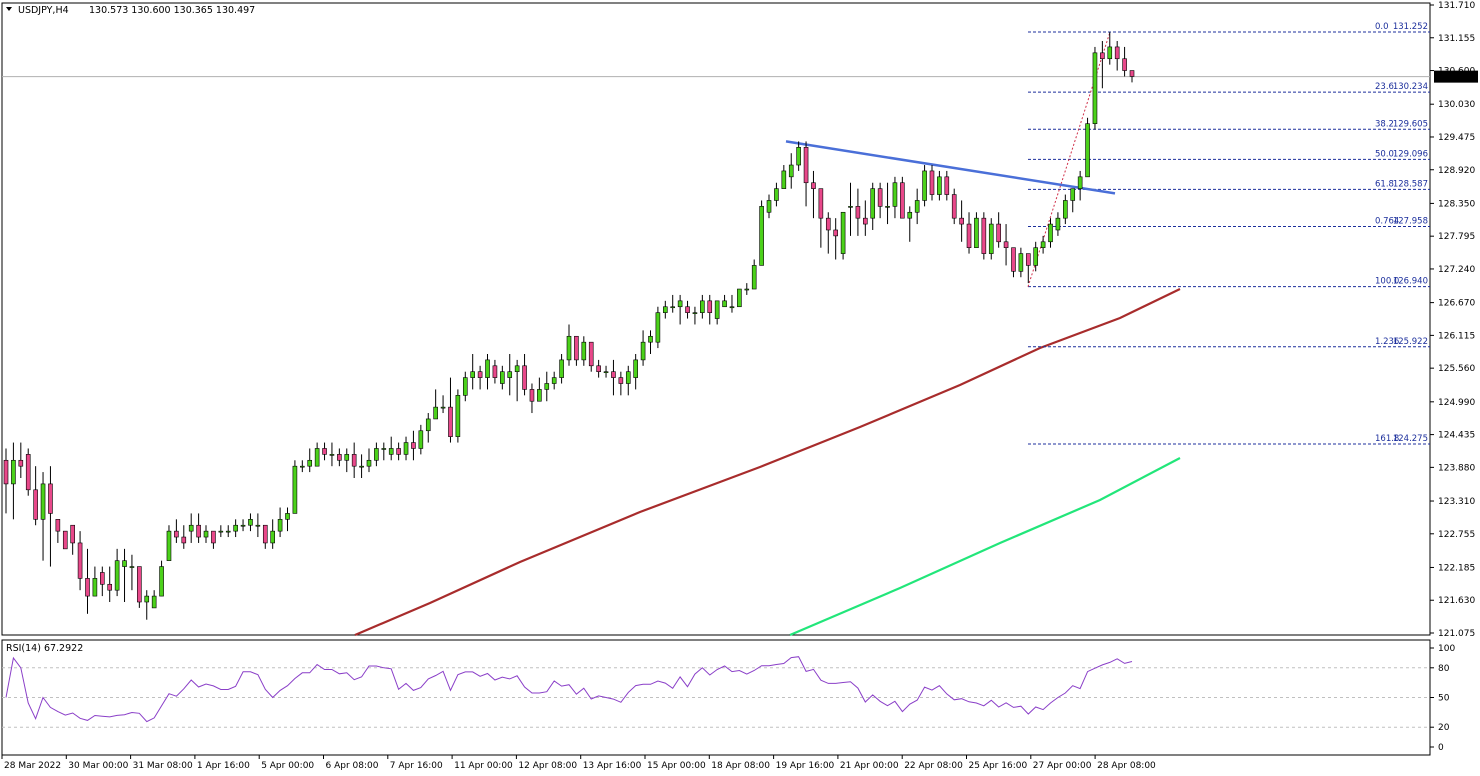 The image size is (1480, 776). Describe the element at coordinates (1456, 304) in the screenshot. I see `price-axis-label: 126.670` at that location.